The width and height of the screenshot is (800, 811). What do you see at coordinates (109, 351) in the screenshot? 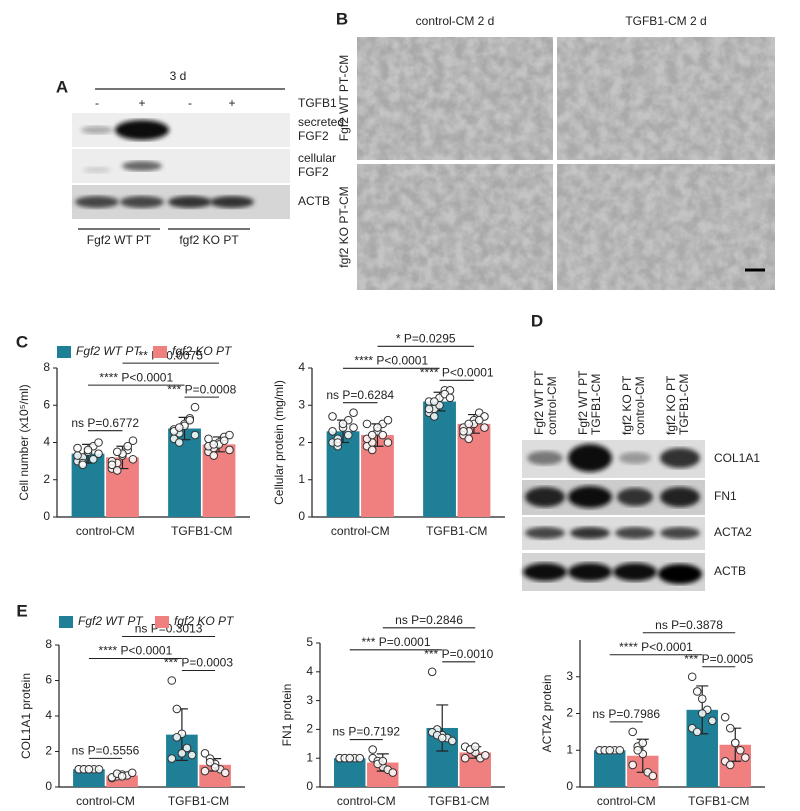
I see `legend-label: Fgf2 WT PT` at bounding box center [109, 351].